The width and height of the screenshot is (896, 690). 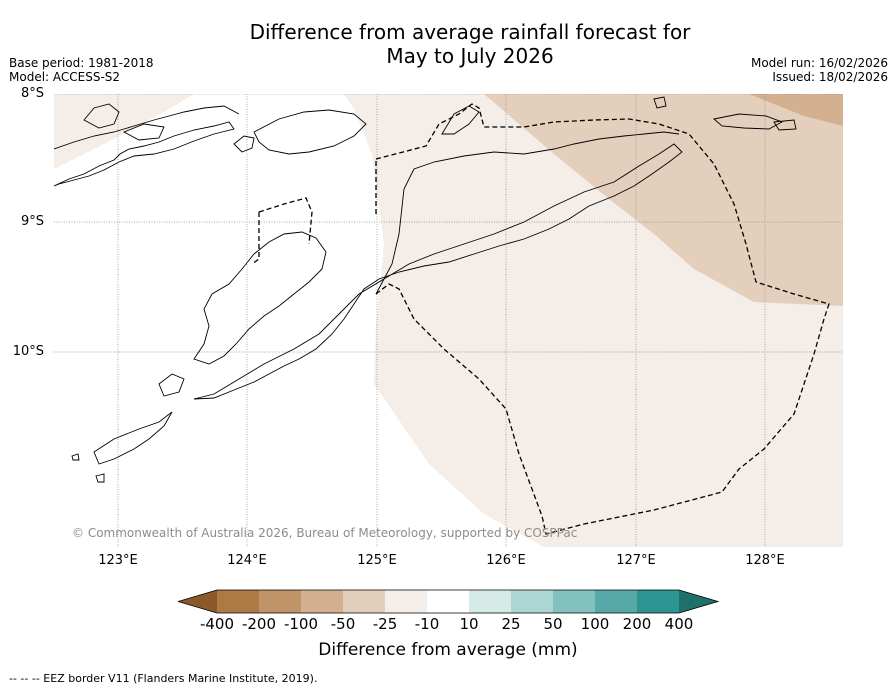 What do you see at coordinates (819, 63) in the screenshot?
I see `model-run: Model run: 16/02/2026` at bounding box center [819, 63].